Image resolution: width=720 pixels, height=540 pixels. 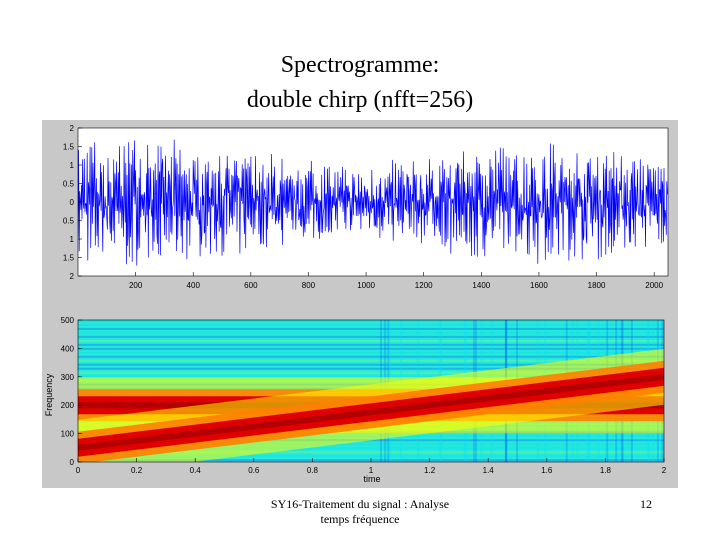 What do you see at coordinates (597, 285) in the screenshot?
I see `signal-x-tick-label: 1800` at bounding box center [597, 285].